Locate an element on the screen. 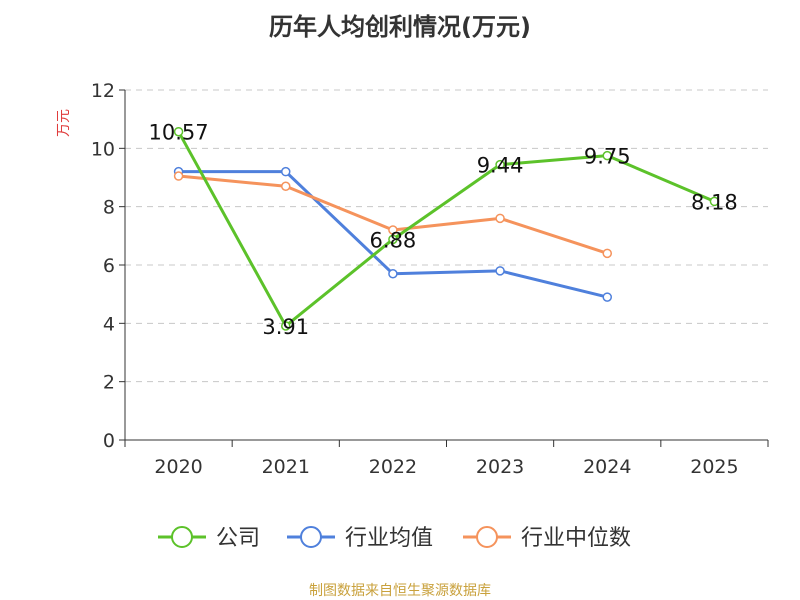  legend-label-1: 行业均值 is located at coordinates (389, 538).